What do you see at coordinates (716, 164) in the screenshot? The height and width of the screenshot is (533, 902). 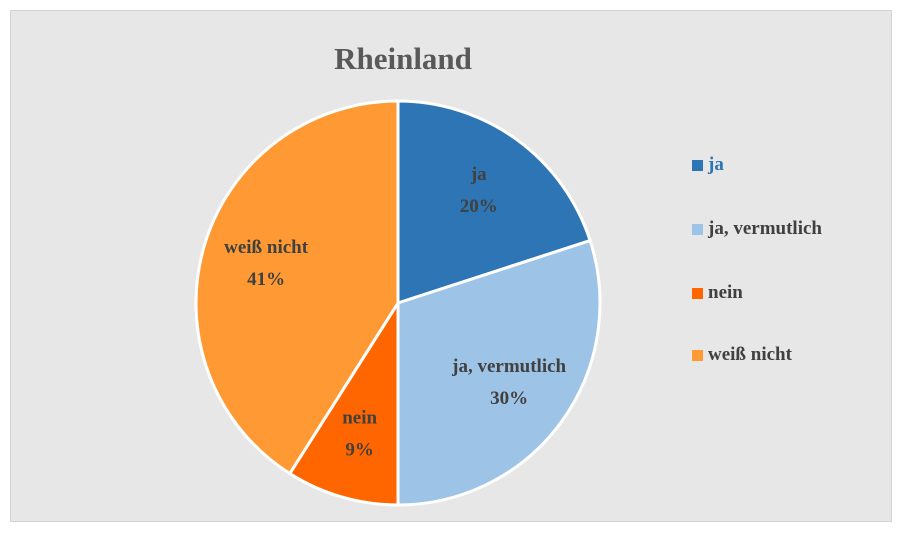 I see `legend-label: ja` at bounding box center [716, 164].